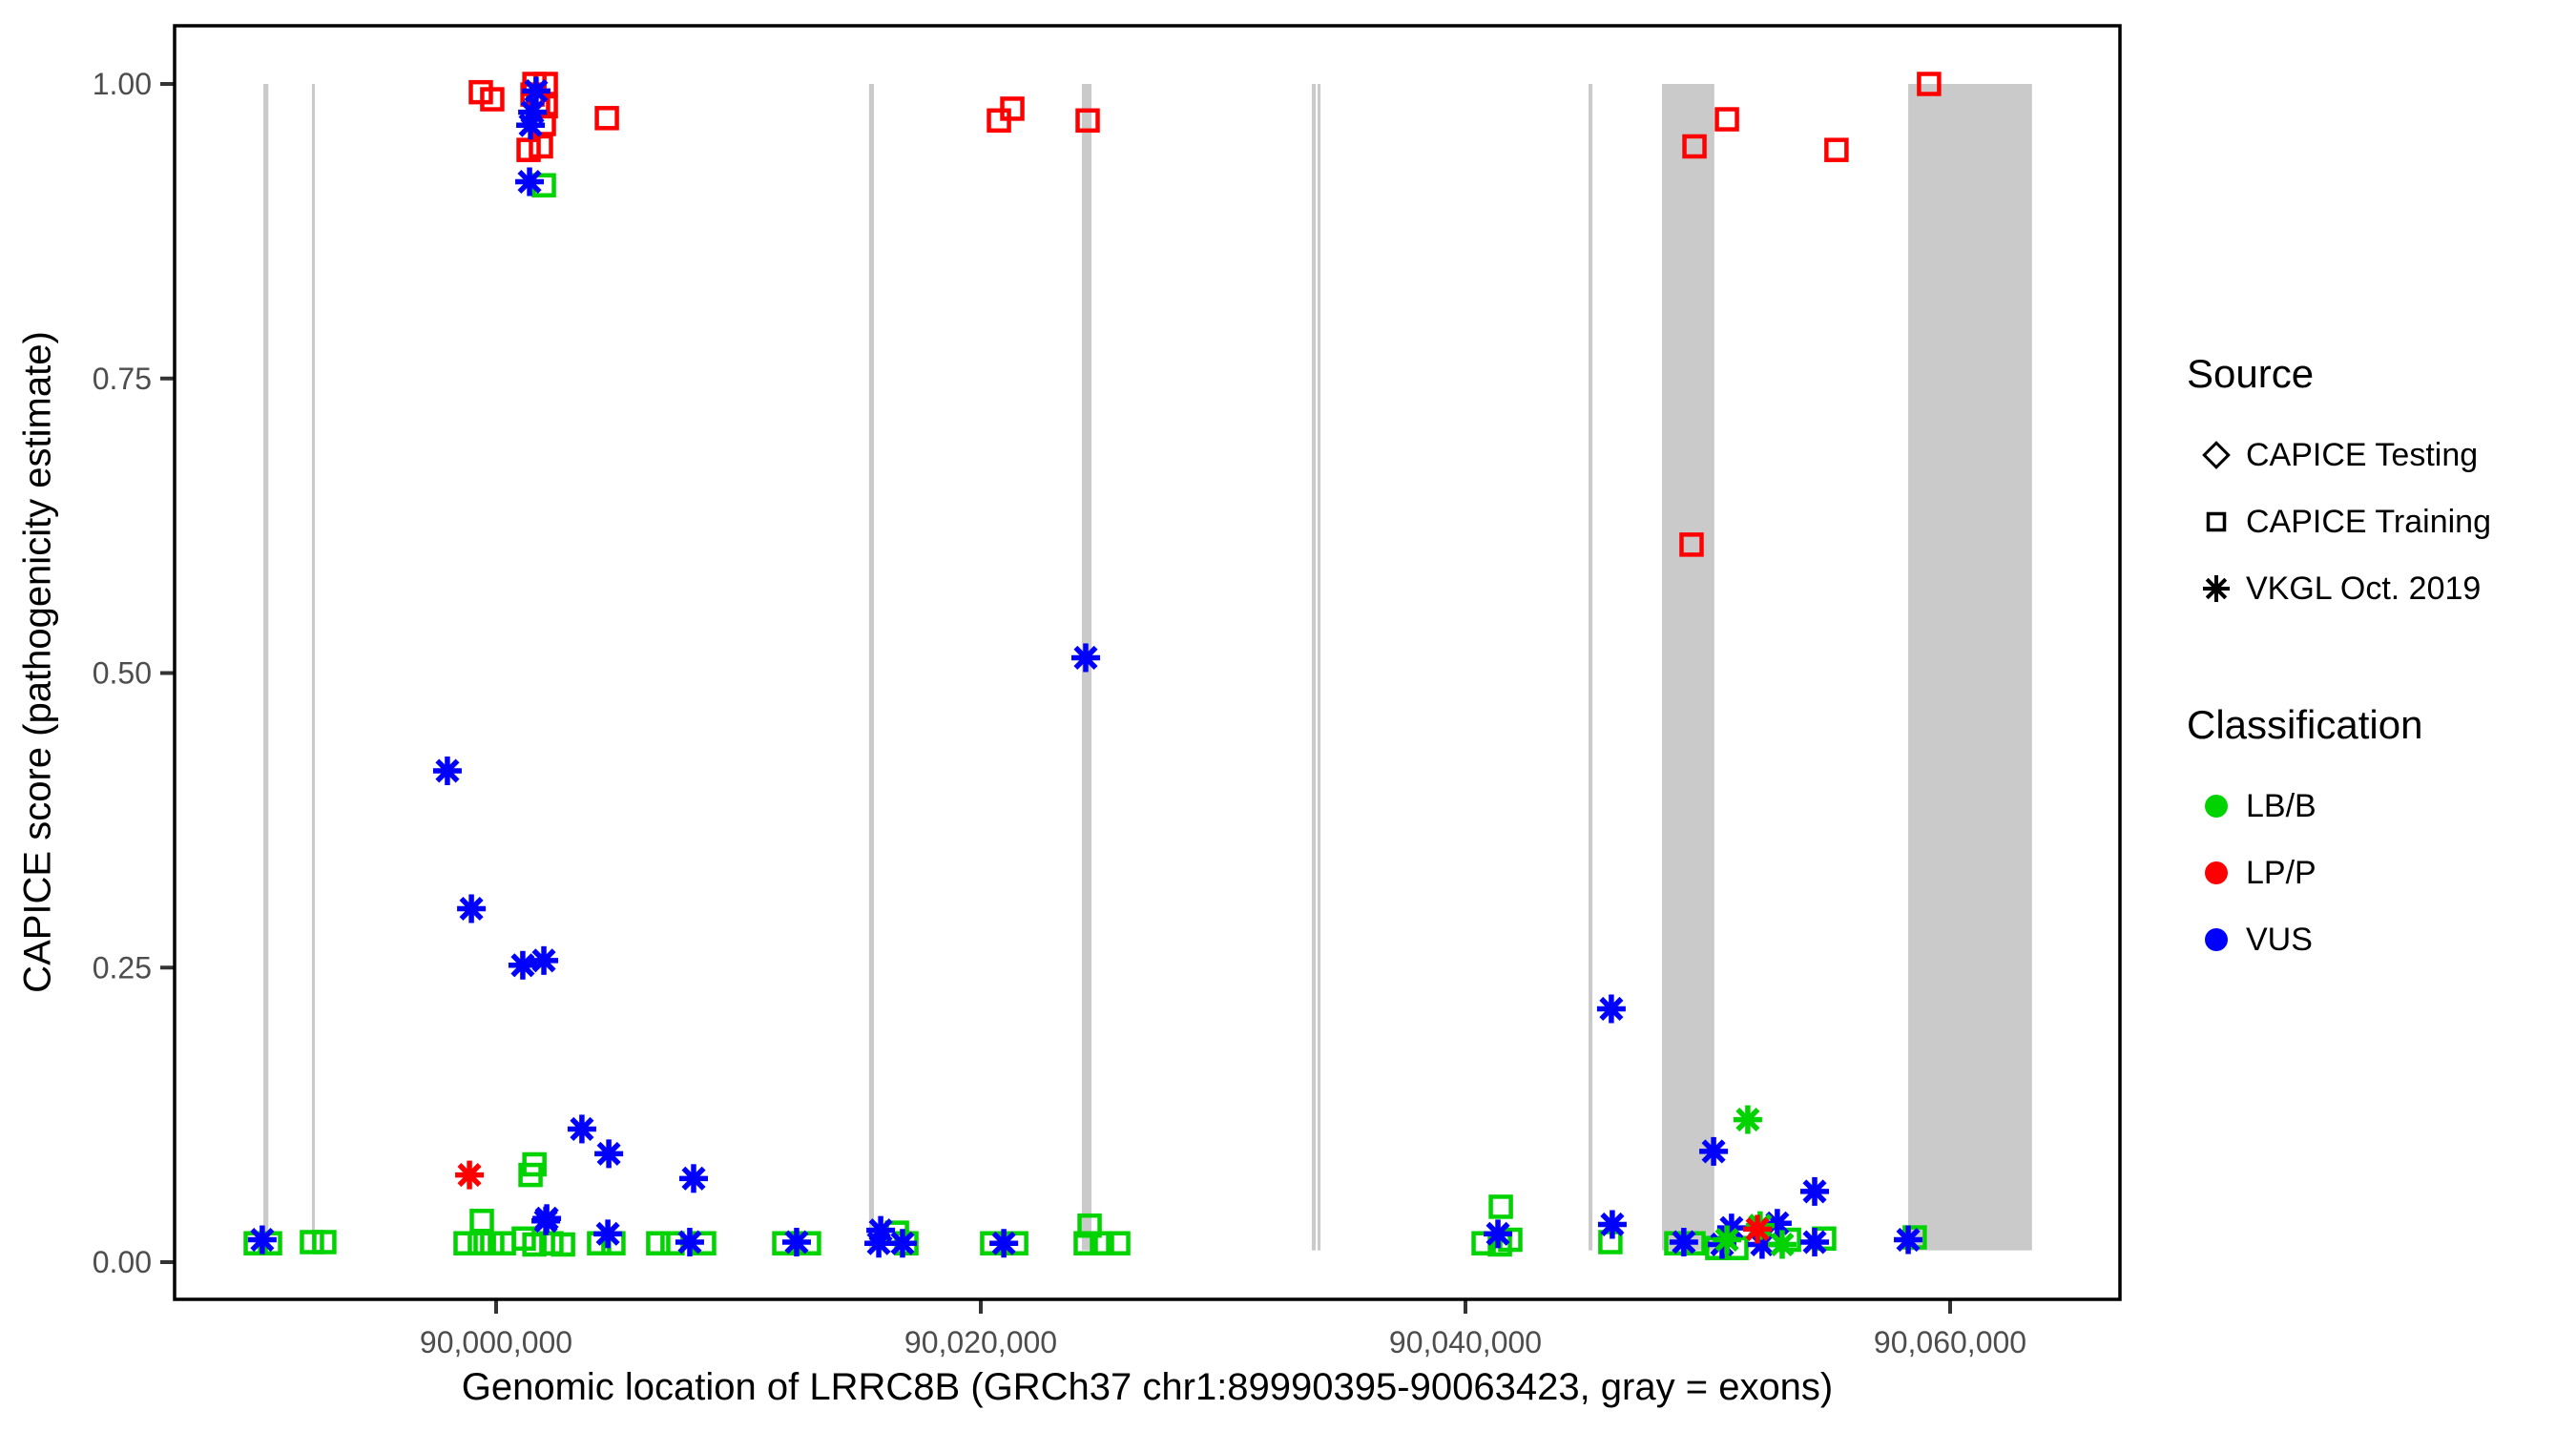 Image resolution: width=2576 pixels, height=1431 pixels. I want to click on lpp-dot-icon, so click(2216, 872).